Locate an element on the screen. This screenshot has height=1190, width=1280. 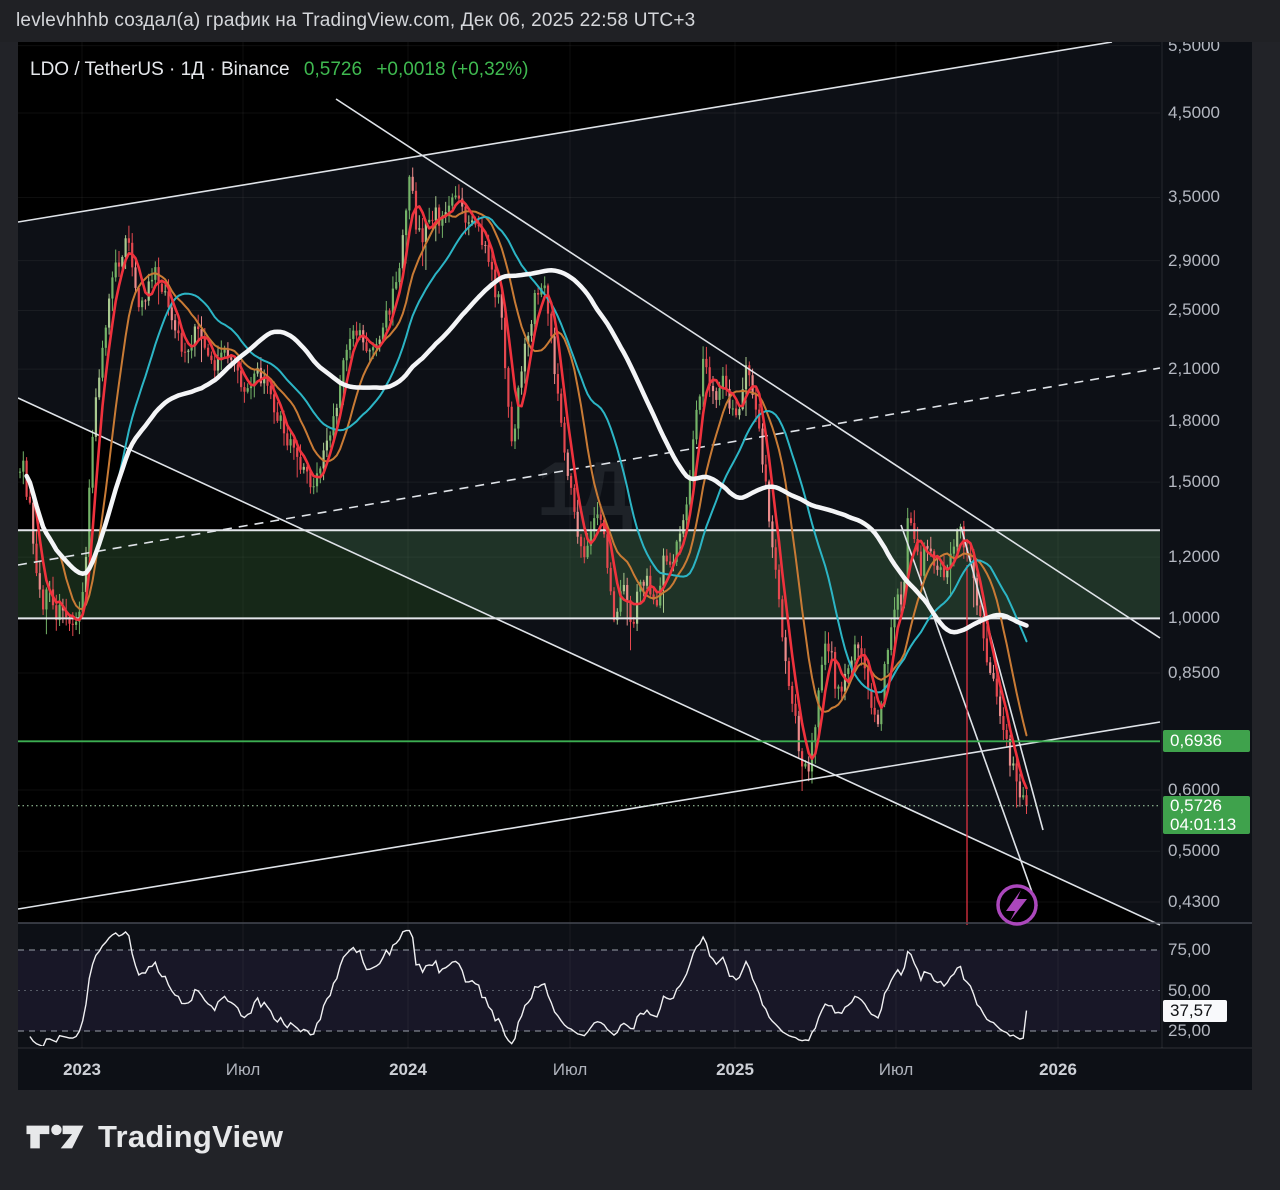
tradingview-logo: TradingView is located at coordinates (153, 1137).